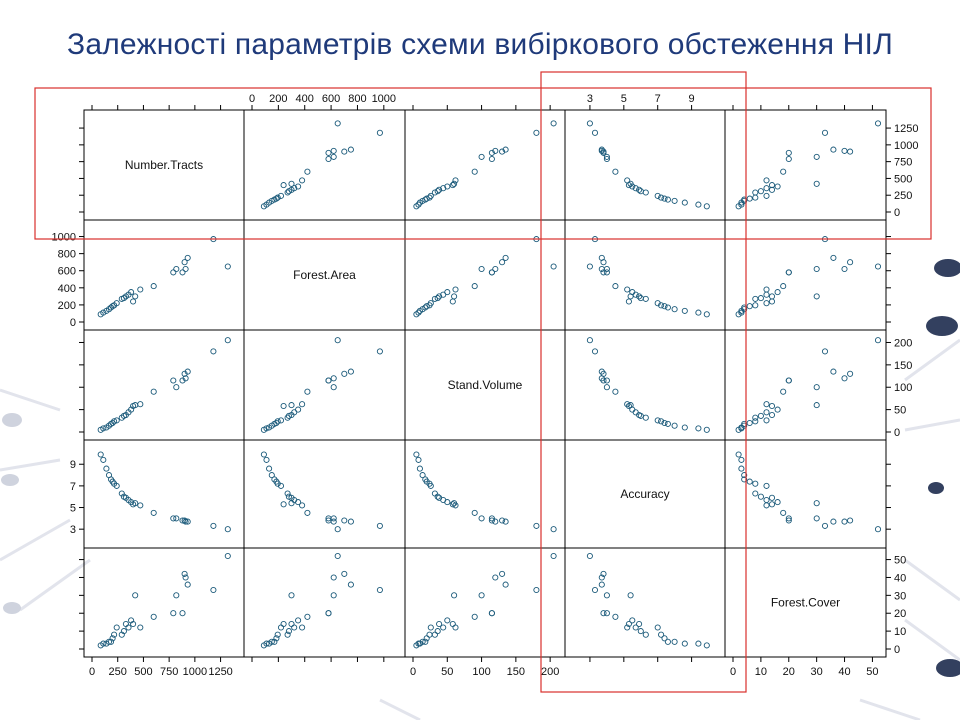  What do you see at coordinates (900, 632) in the screenshot?
I see `tick-label: 10` at bounding box center [900, 632].